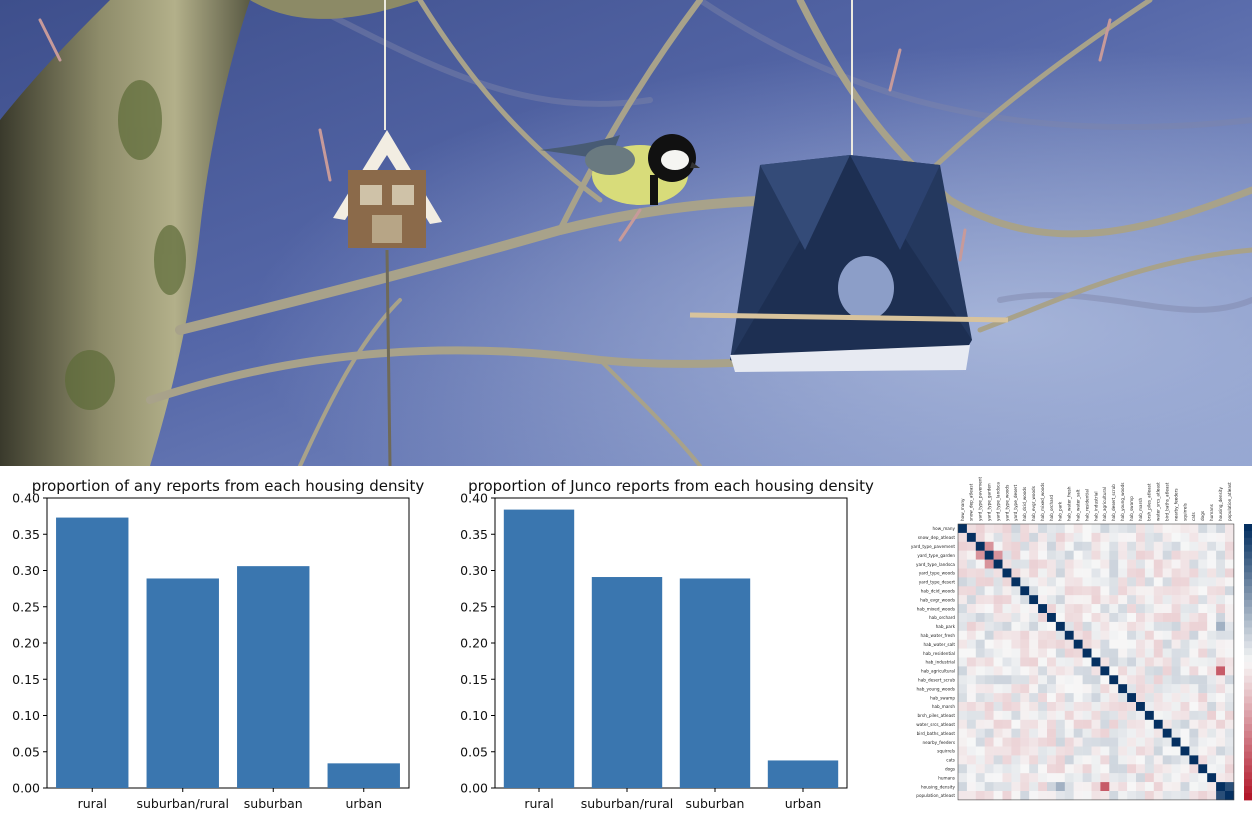 The height and width of the screenshot is (820, 1252). I want to click on bar-rural, so click(92, 652).